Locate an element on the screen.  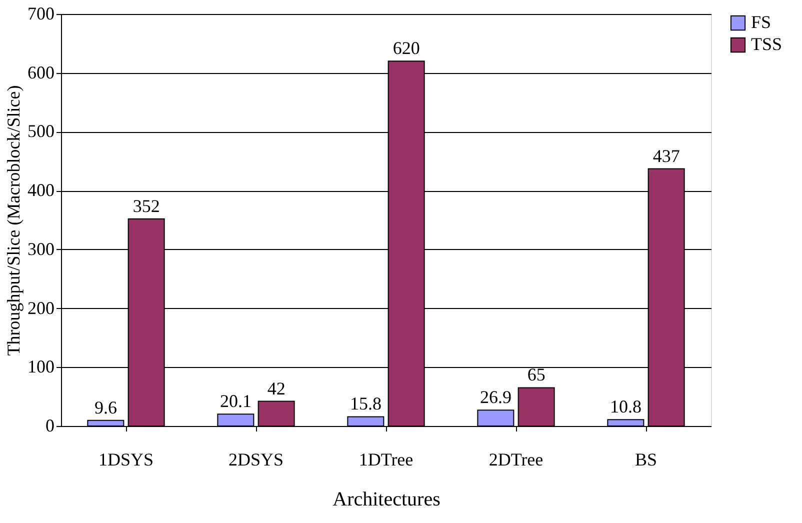
data-label: 42 is located at coordinates (276, 388).